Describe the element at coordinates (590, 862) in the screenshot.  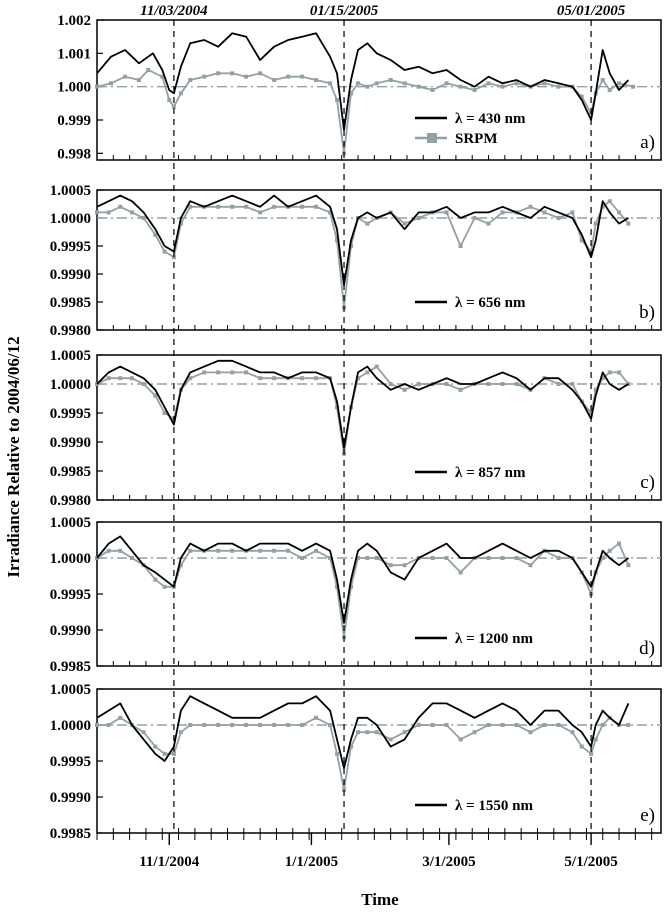
I see `x-tick-label: 5/1/2005` at that location.